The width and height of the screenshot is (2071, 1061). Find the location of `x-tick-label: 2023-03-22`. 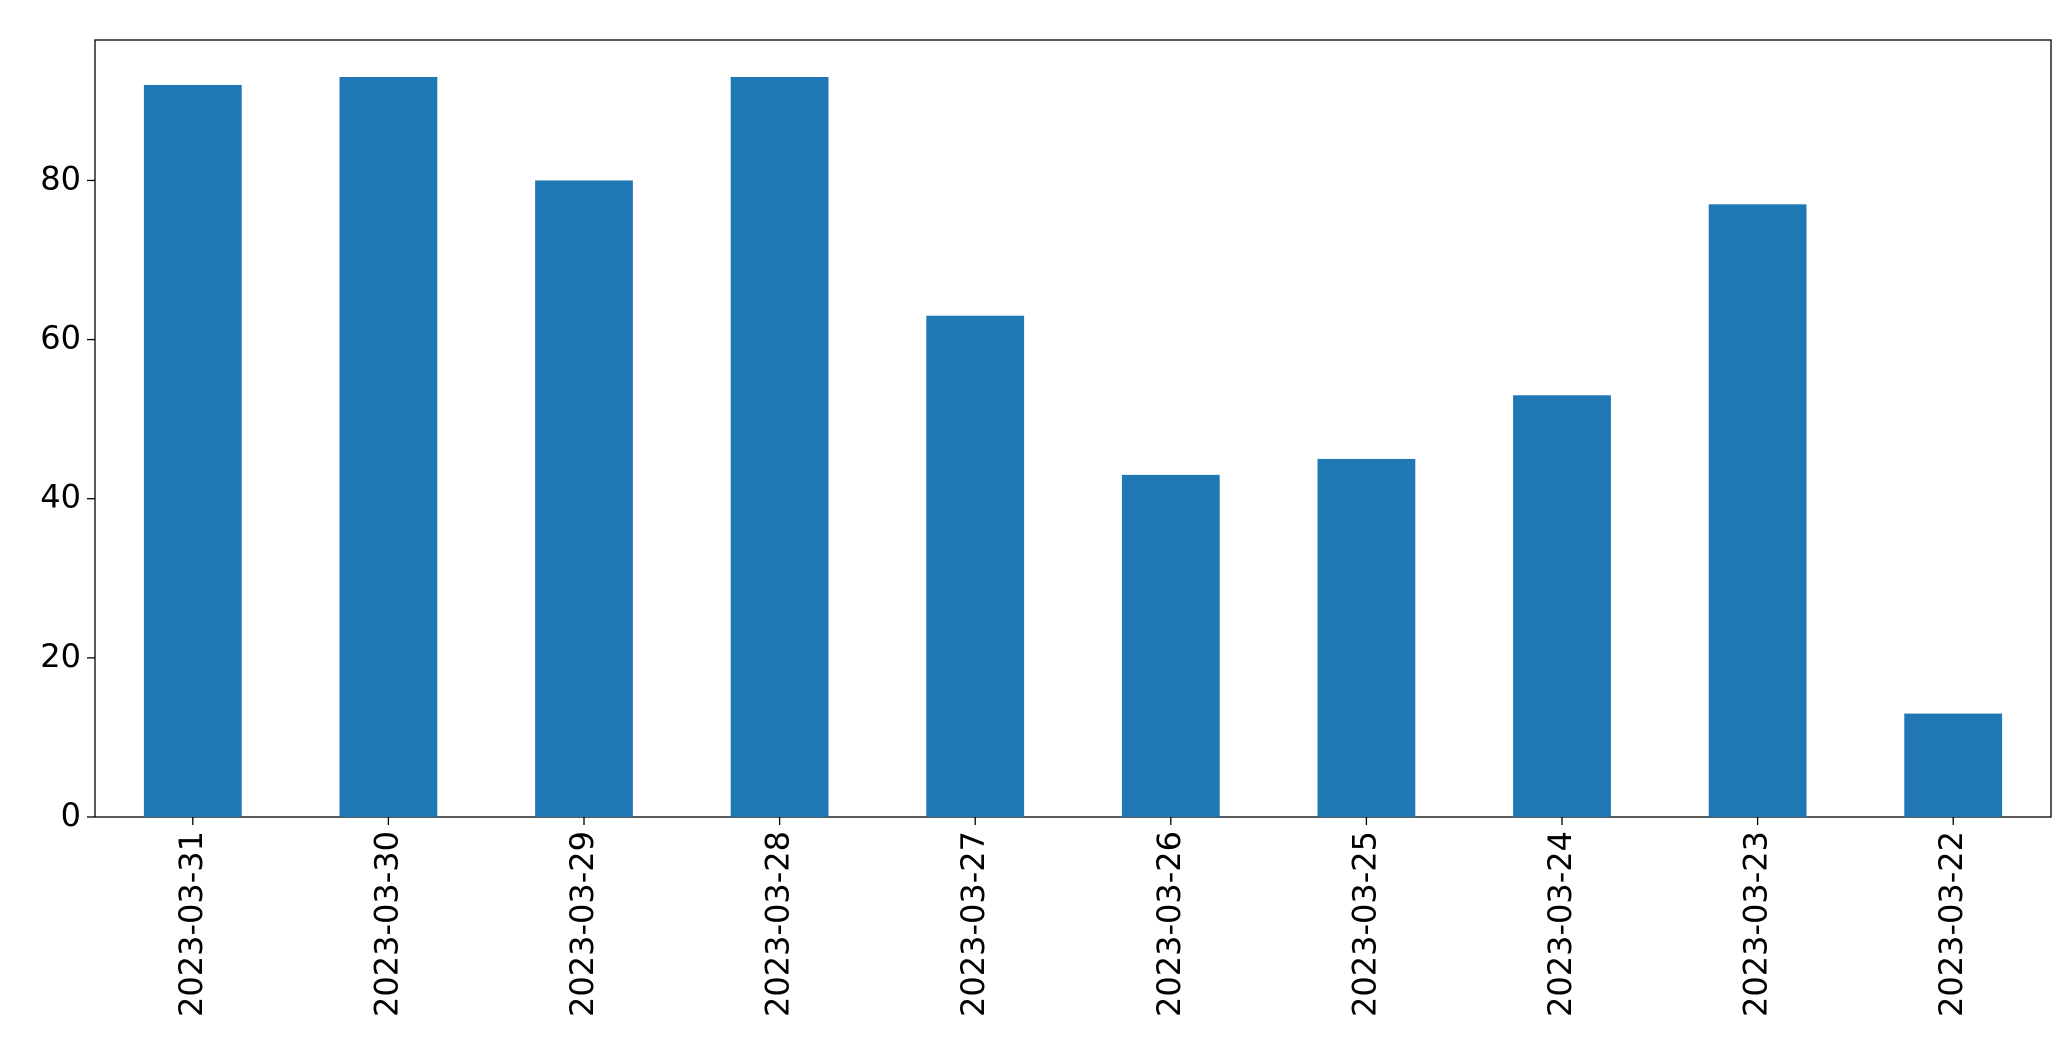

x-tick-label: 2023-03-22 is located at coordinates (1951, 924).